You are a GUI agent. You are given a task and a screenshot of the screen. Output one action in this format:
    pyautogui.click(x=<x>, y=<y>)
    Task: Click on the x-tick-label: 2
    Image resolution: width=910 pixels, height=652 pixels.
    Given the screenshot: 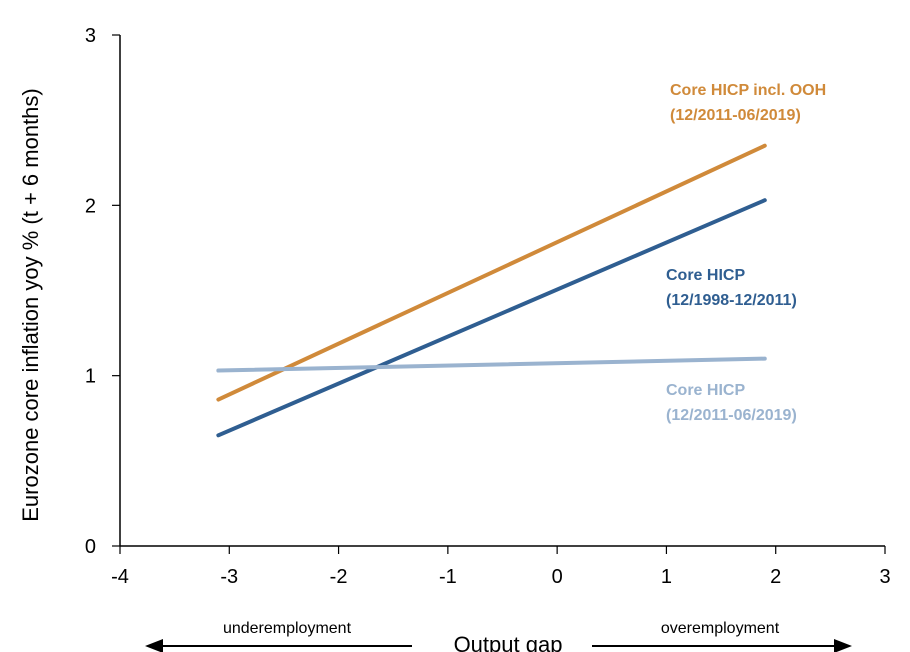 What is the action you would take?
    pyautogui.click(x=775, y=577)
    